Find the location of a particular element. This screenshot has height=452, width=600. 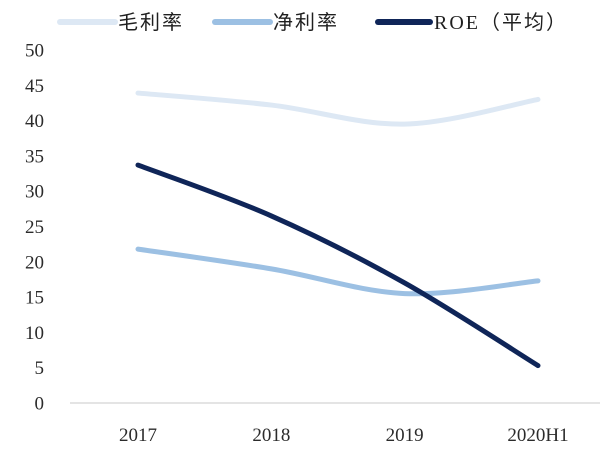

legend: 毛利率 净利率 ROE（平均） is located at coordinates (312, 22).